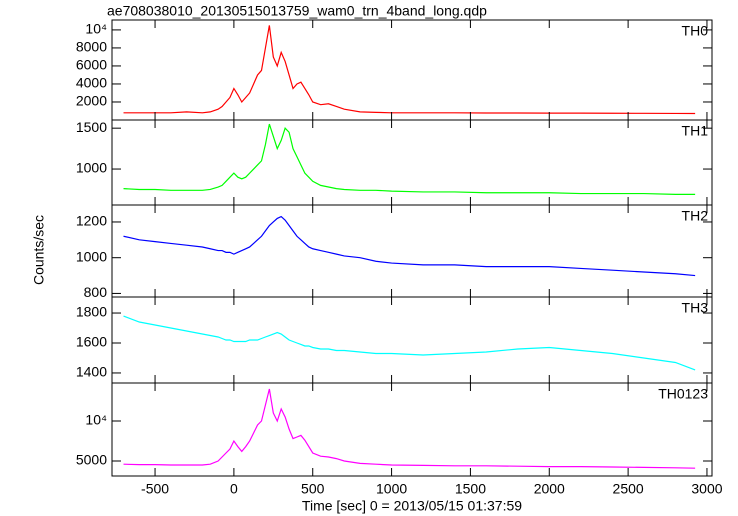 The width and height of the screenshot is (738, 516). Describe the element at coordinates (412, 506) in the screenshot. I see `x-axis-label: Time [sec] 0 = 2013/05/15 01:37:59` at that location.